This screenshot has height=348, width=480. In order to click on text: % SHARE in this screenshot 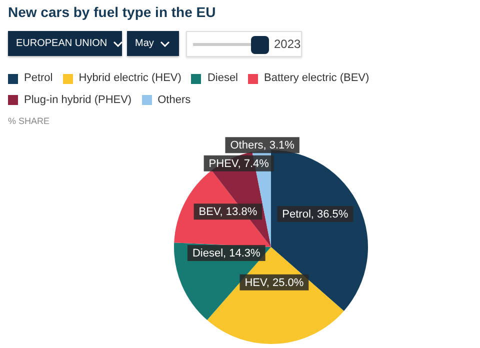, I will do `click(29, 121)`.